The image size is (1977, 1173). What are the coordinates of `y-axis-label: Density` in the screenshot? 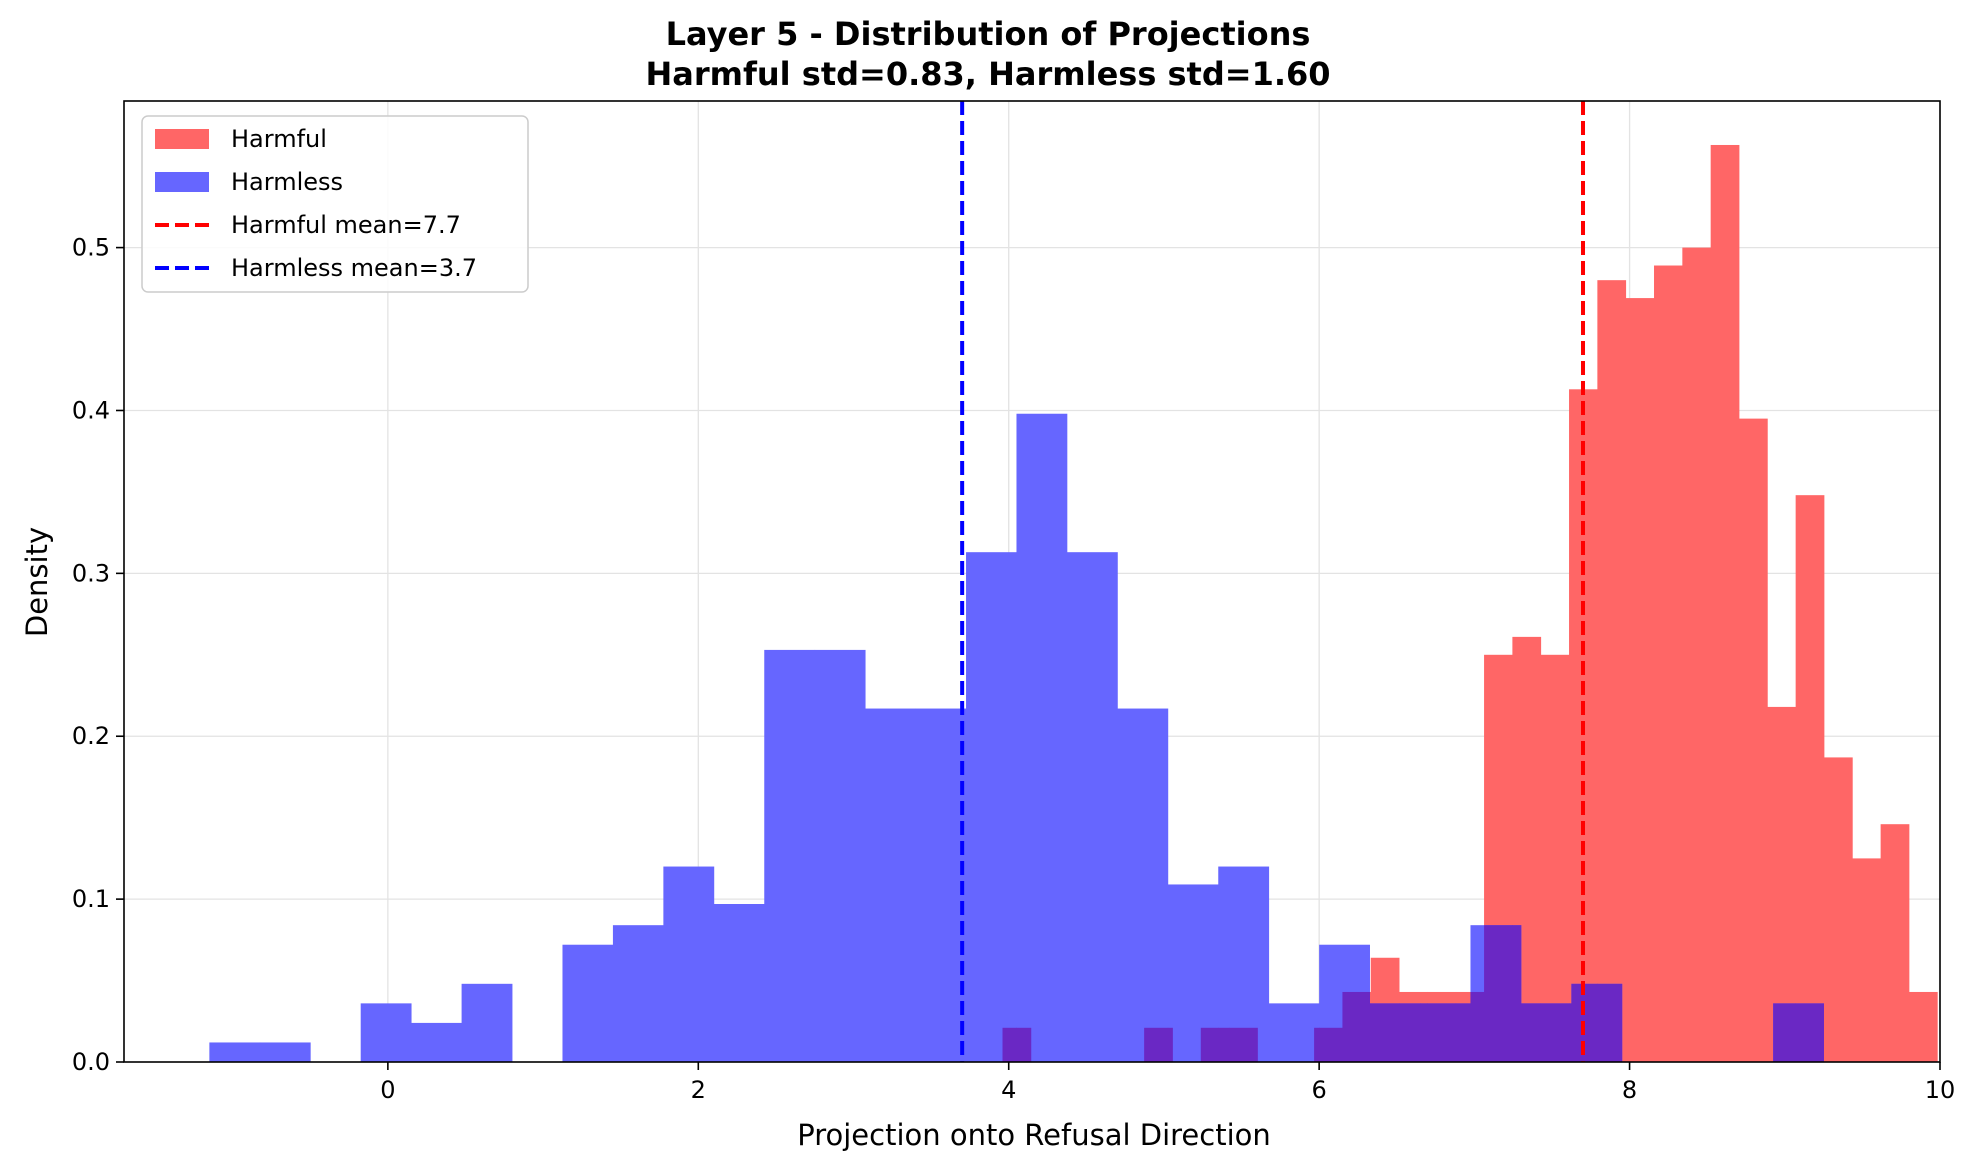 It's located at (37, 582).